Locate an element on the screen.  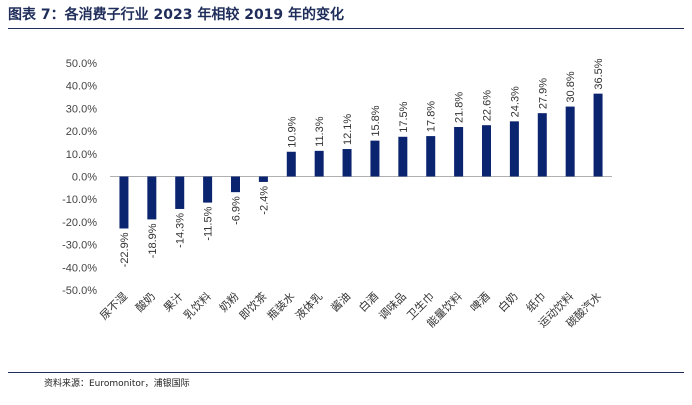
data-label: 11.3% is located at coordinates (320, 131).